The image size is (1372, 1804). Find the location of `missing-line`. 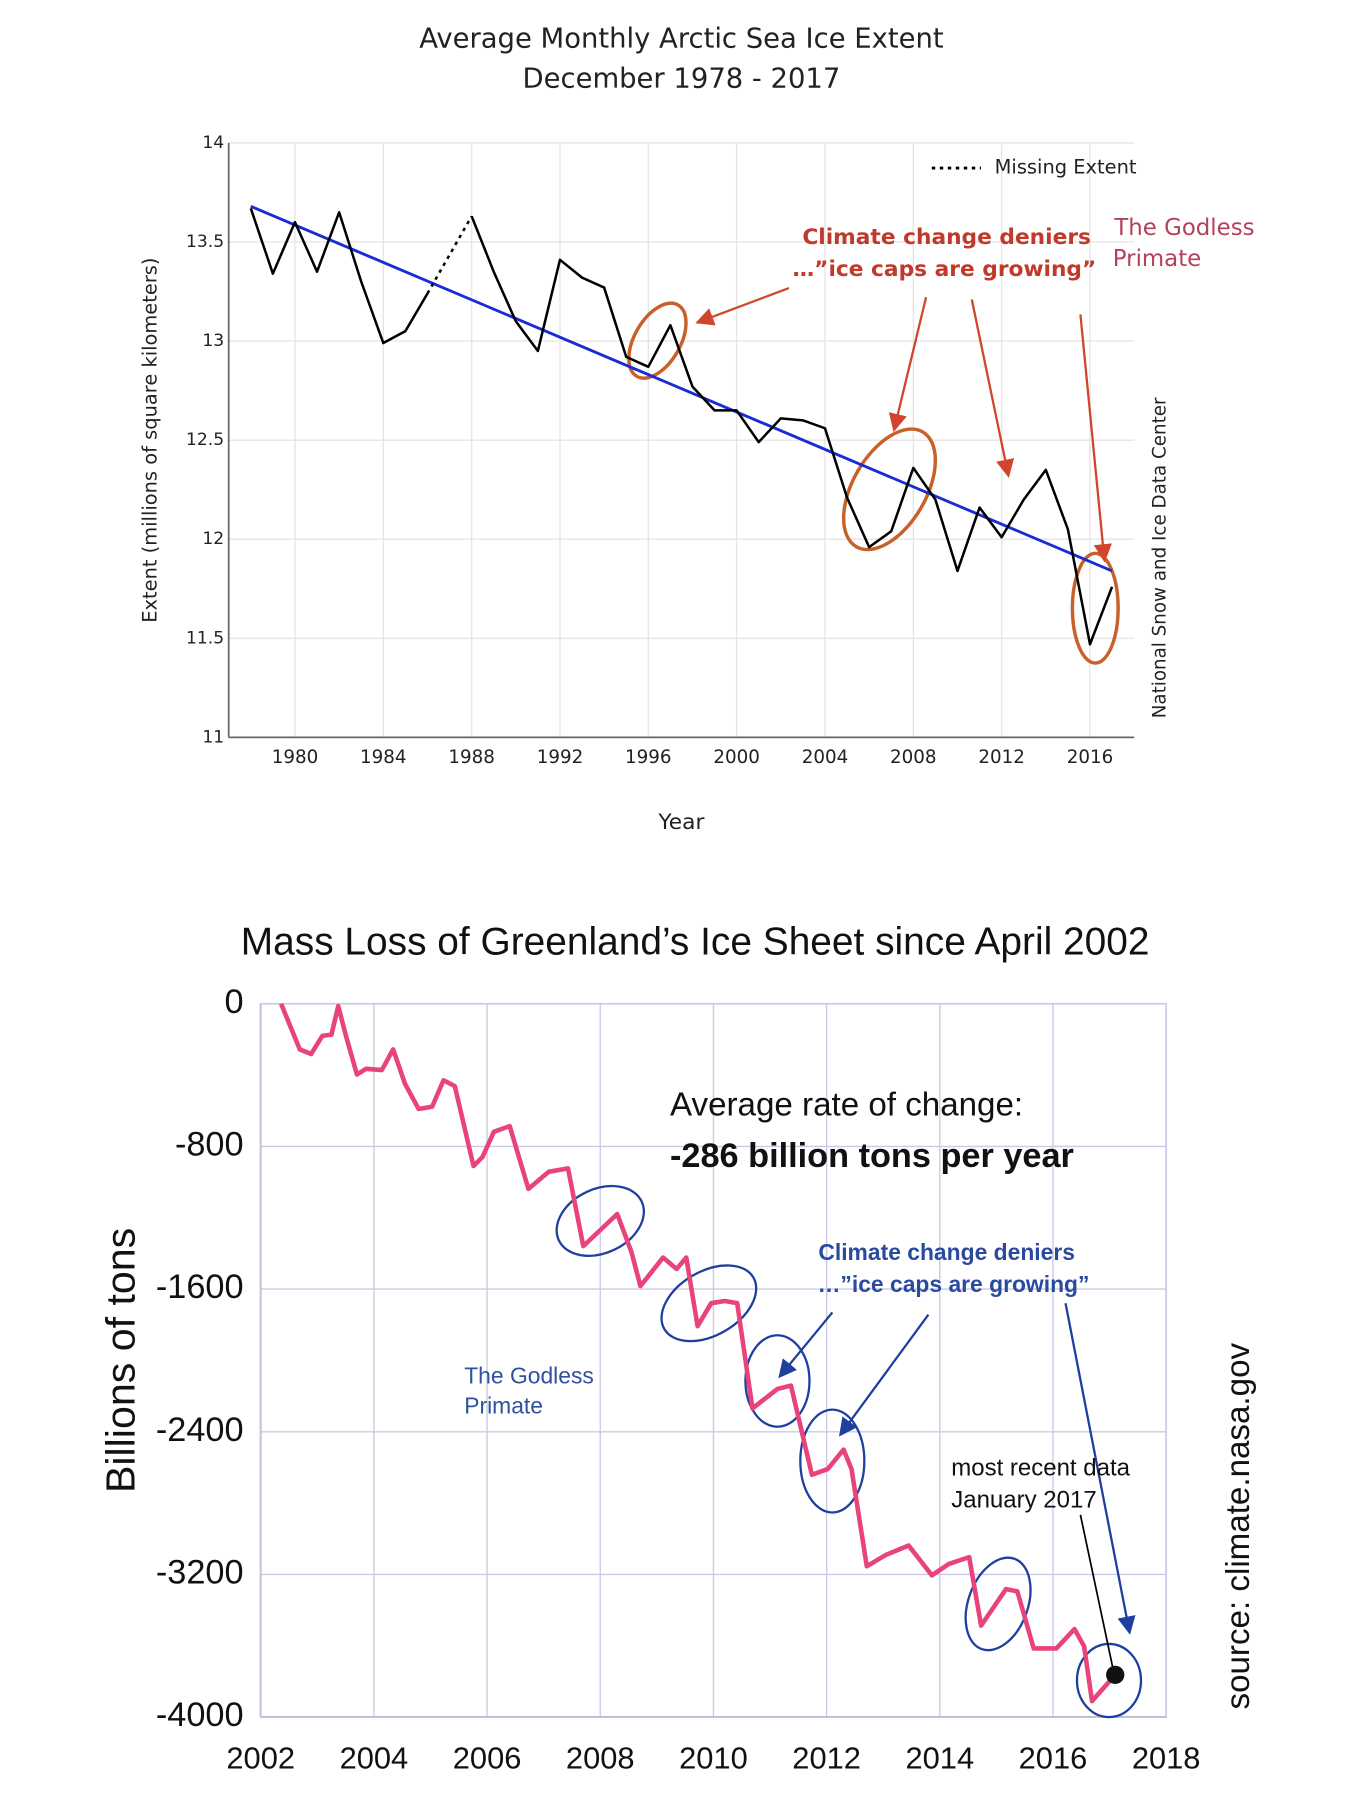

missing-line is located at coordinates (449, 255).